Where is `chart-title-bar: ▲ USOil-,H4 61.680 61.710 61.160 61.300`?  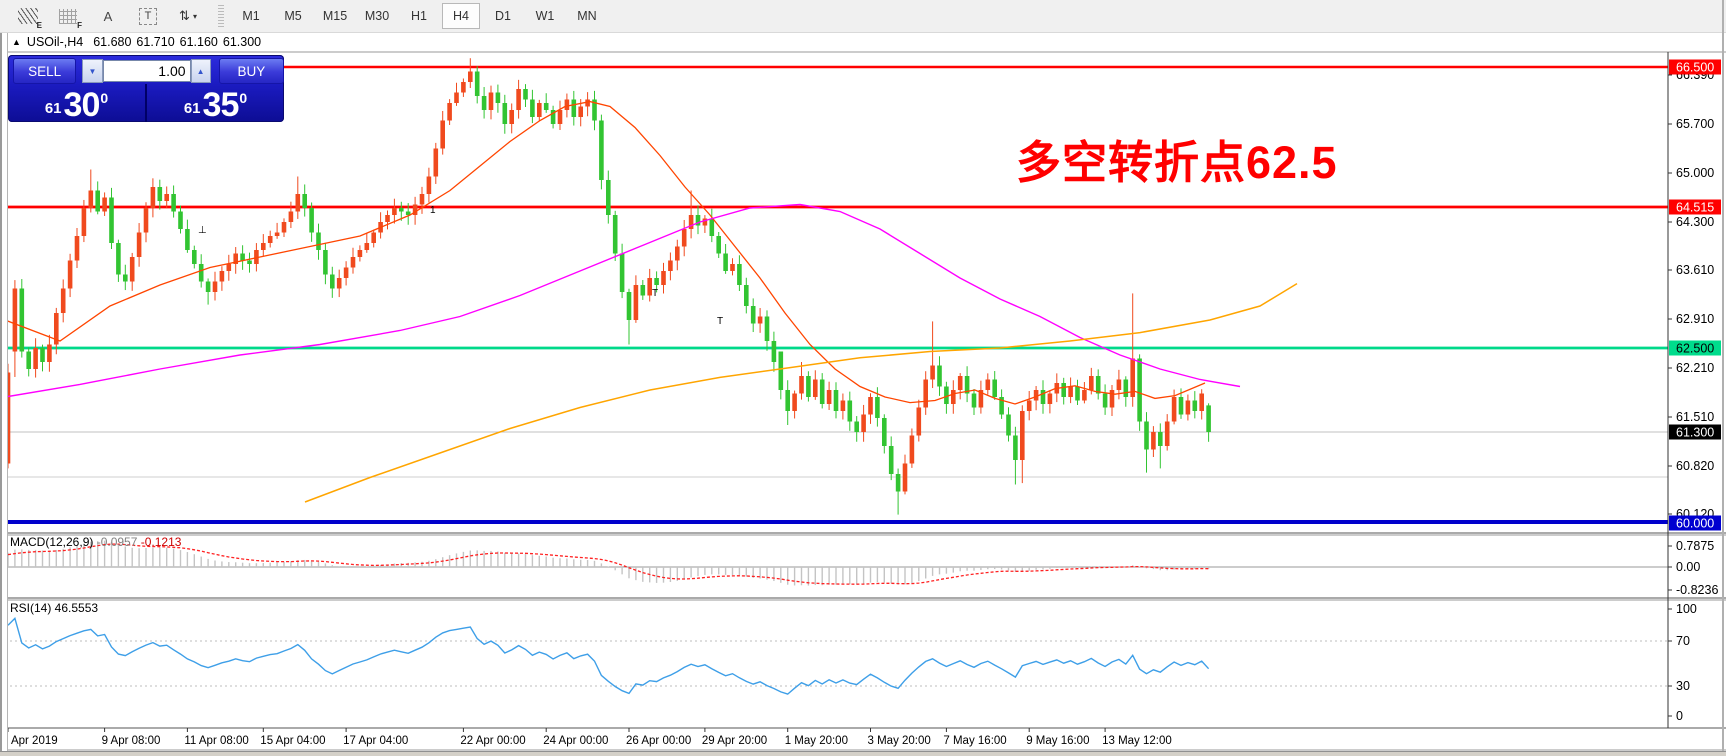 chart-title-bar: ▲ USOil-,H4 61.680 61.710 61.160 61.300 is located at coordinates (863, 42).